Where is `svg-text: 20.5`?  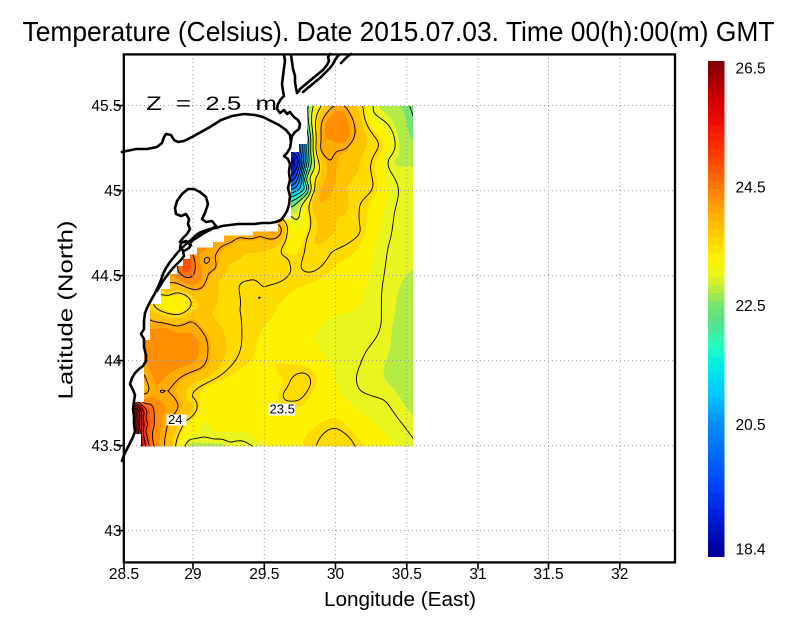 svg-text: 20.5 is located at coordinates (751, 425).